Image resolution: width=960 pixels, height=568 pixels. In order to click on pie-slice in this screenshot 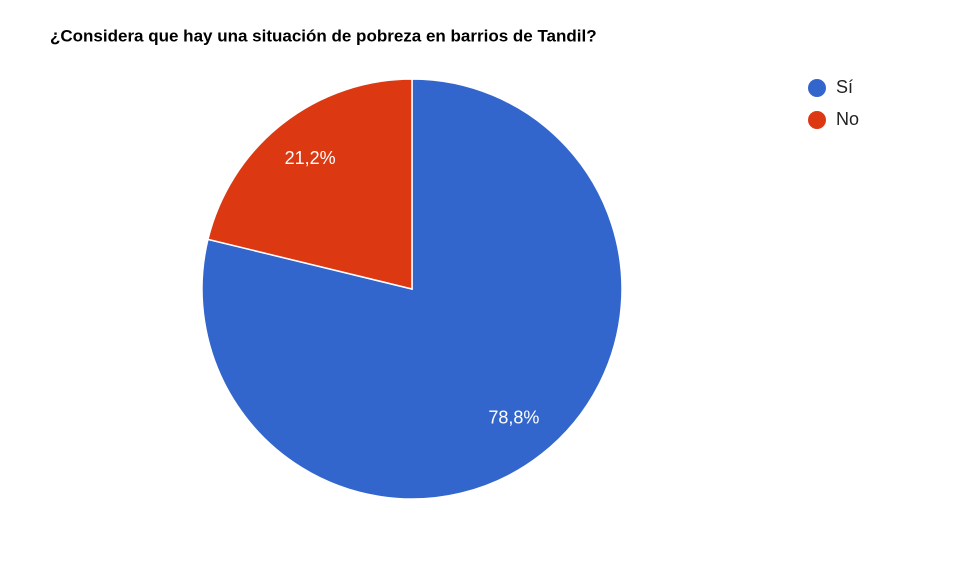, I will do `click(310, 184)`.